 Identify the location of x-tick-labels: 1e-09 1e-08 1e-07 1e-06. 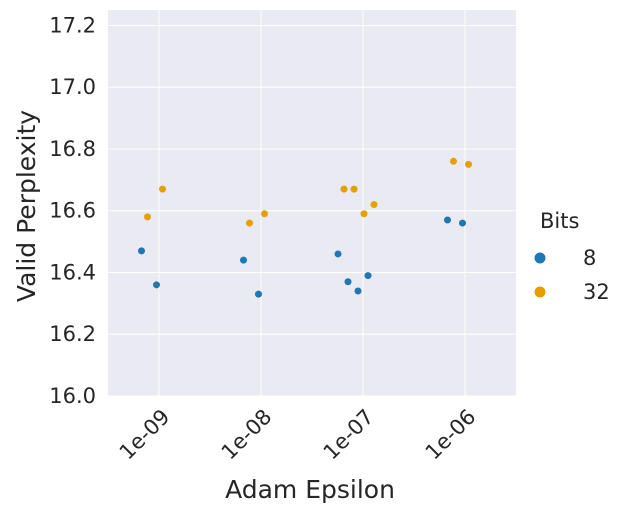
(298, 435).